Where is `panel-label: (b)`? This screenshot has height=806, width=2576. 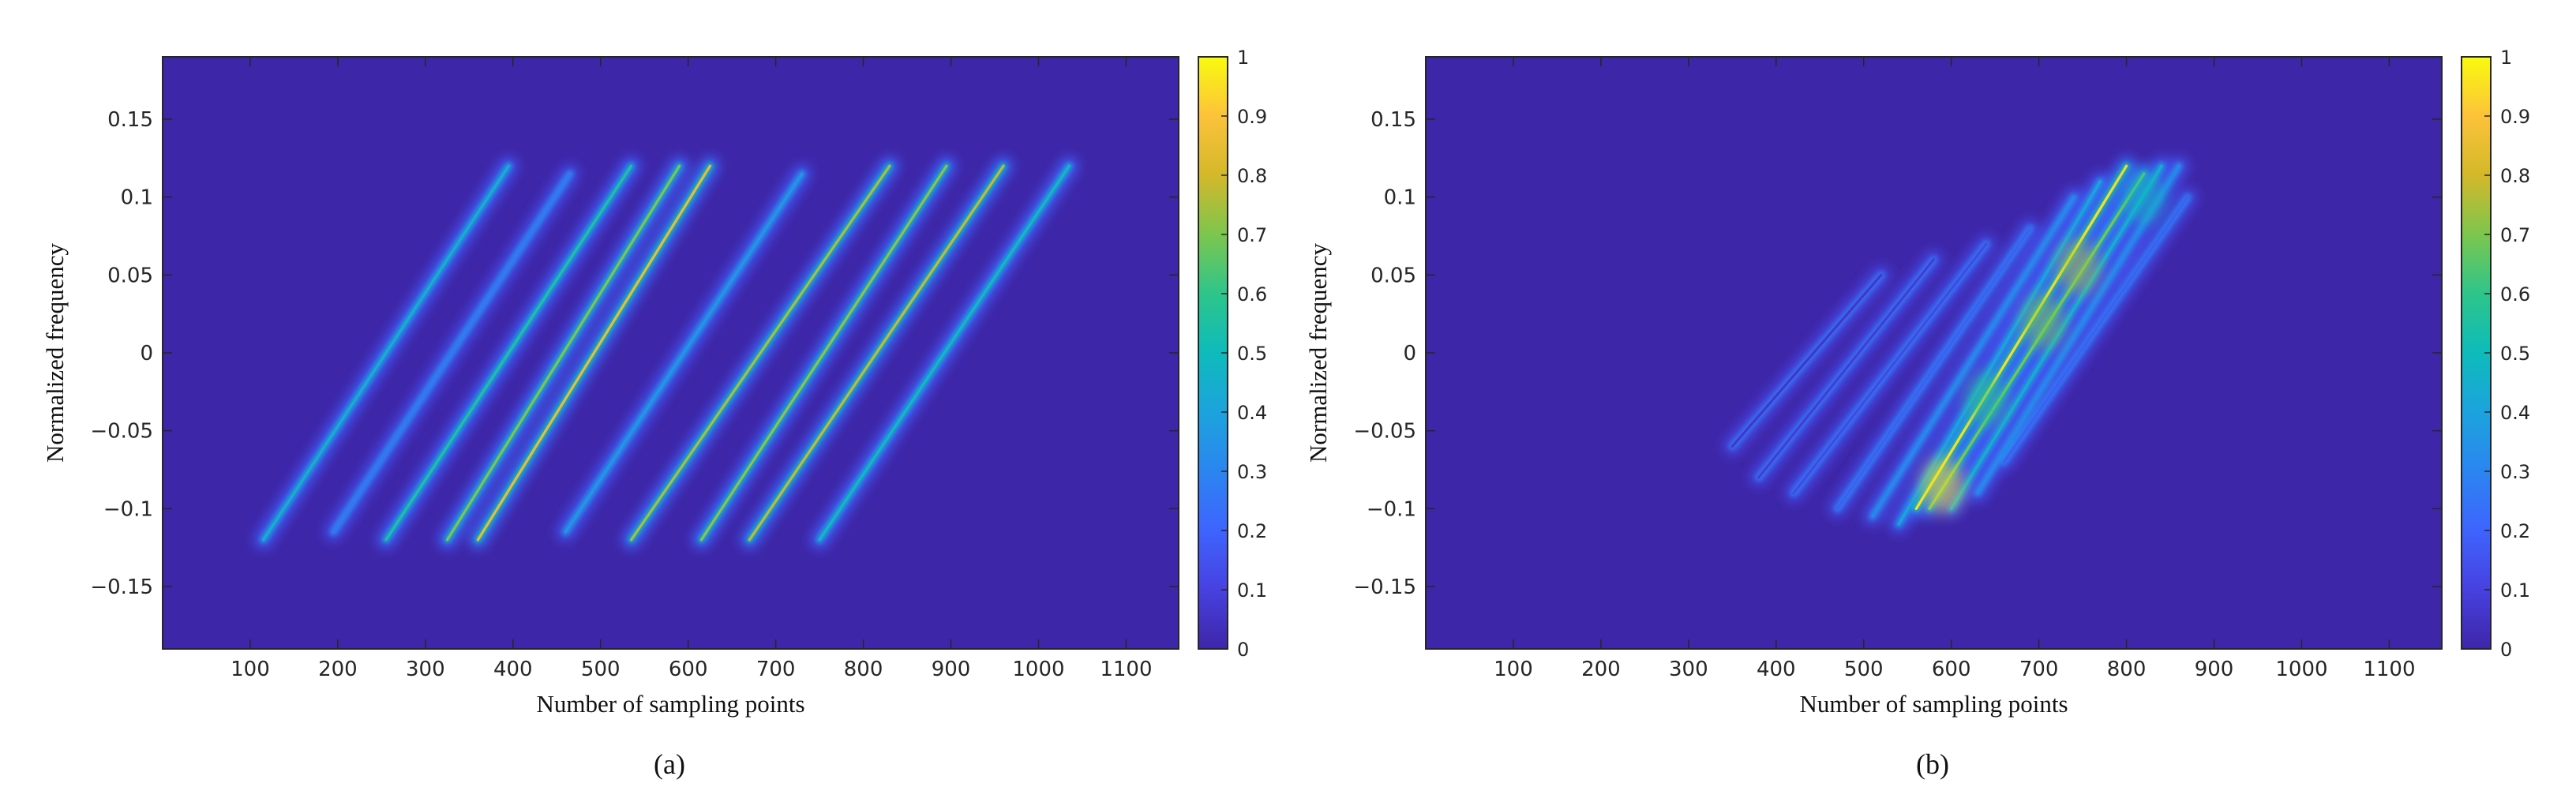 panel-label: (b) is located at coordinates (1932, 764).